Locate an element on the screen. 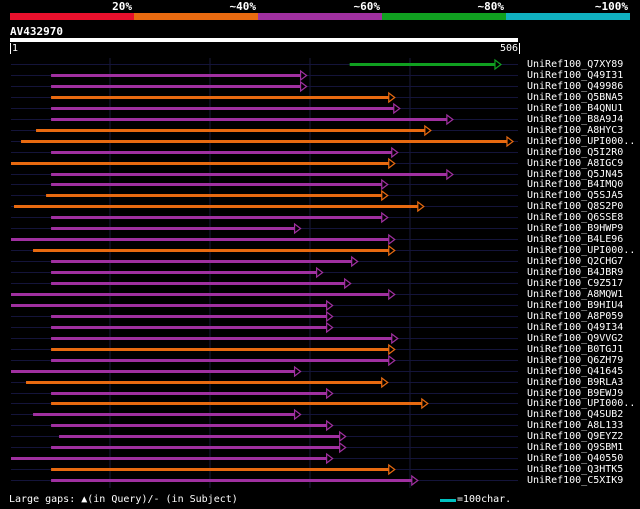 The width and height of the screenshot is (640, 509). hit-label: UniRef100_Q40550 is located at coordinates (575, 458).